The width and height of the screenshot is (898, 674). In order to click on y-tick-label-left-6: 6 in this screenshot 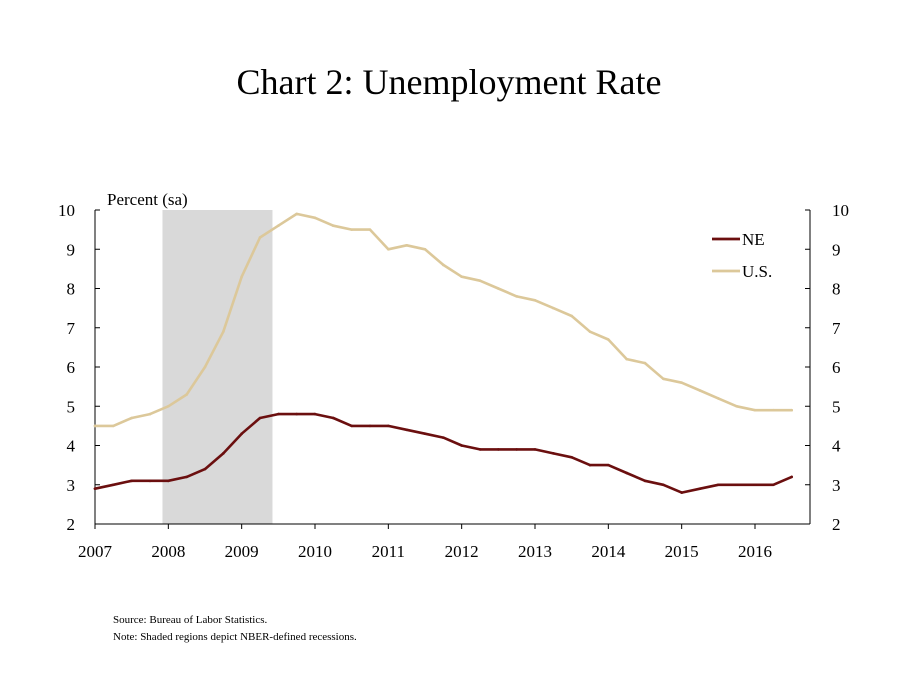, I will do `click(71, 367)`.